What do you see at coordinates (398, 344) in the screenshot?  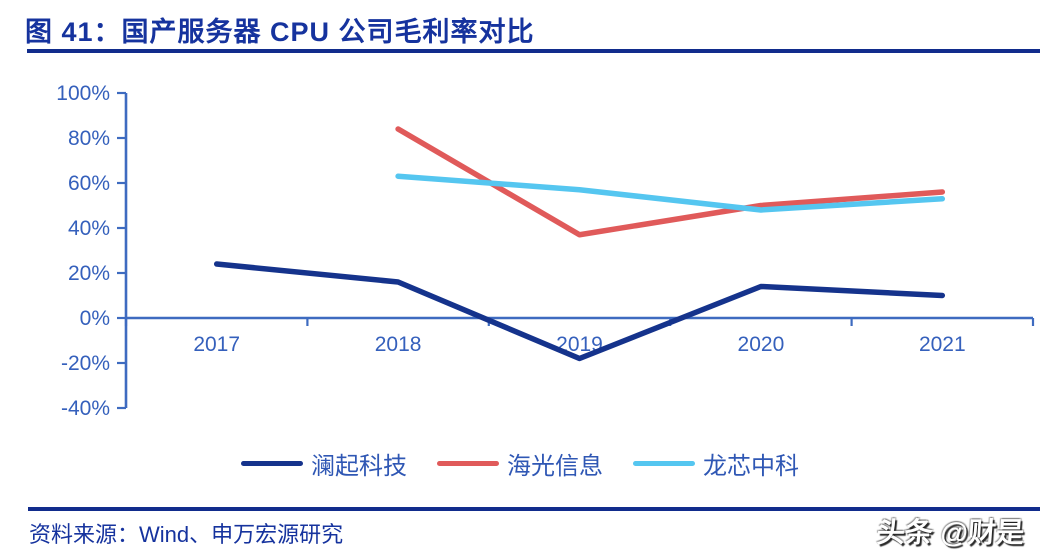 I see `x-tick-label: 2018` at bounding box center [398, 344].